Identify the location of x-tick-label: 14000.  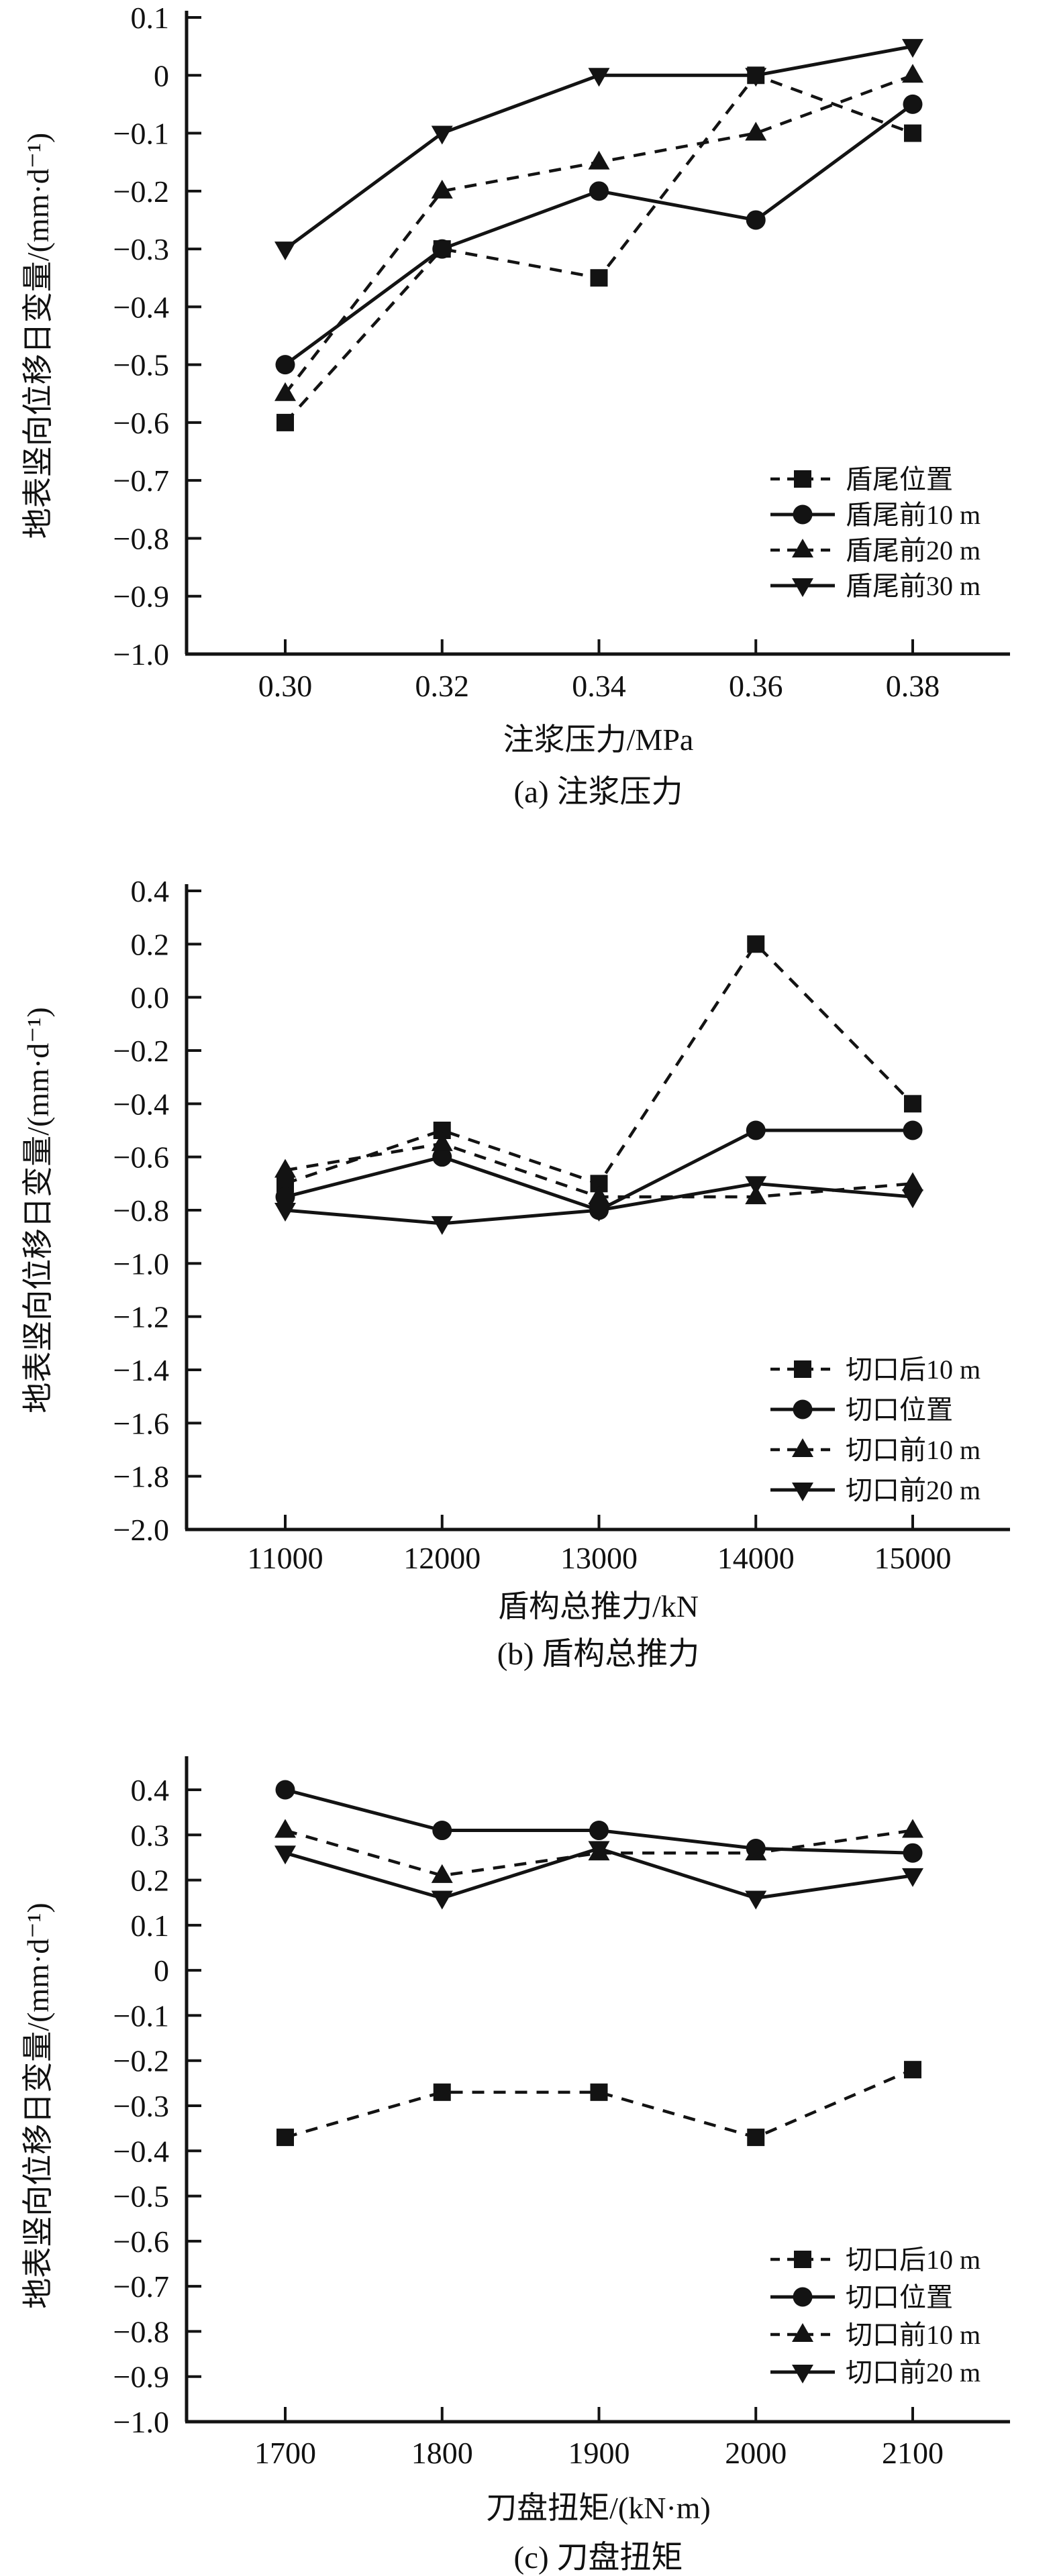
(756, 1558).